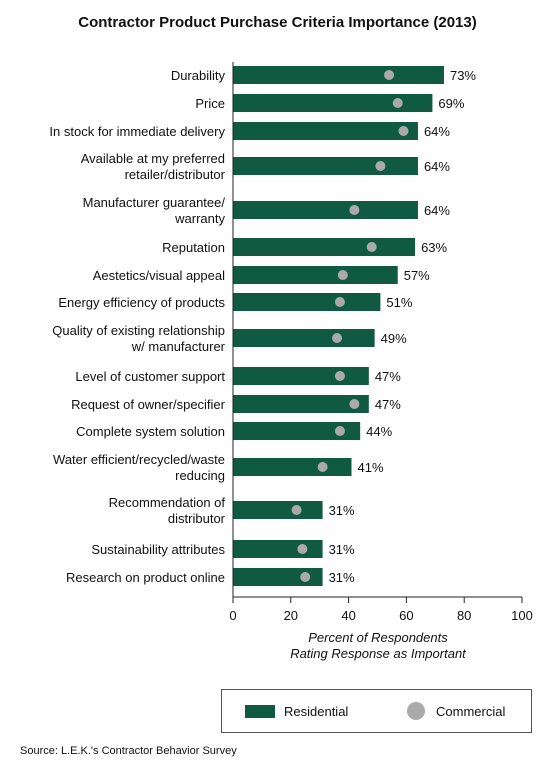 This screenshot has height=773, width=555. I want to click on category-label: Sustainability attributes, so click(158, 549).